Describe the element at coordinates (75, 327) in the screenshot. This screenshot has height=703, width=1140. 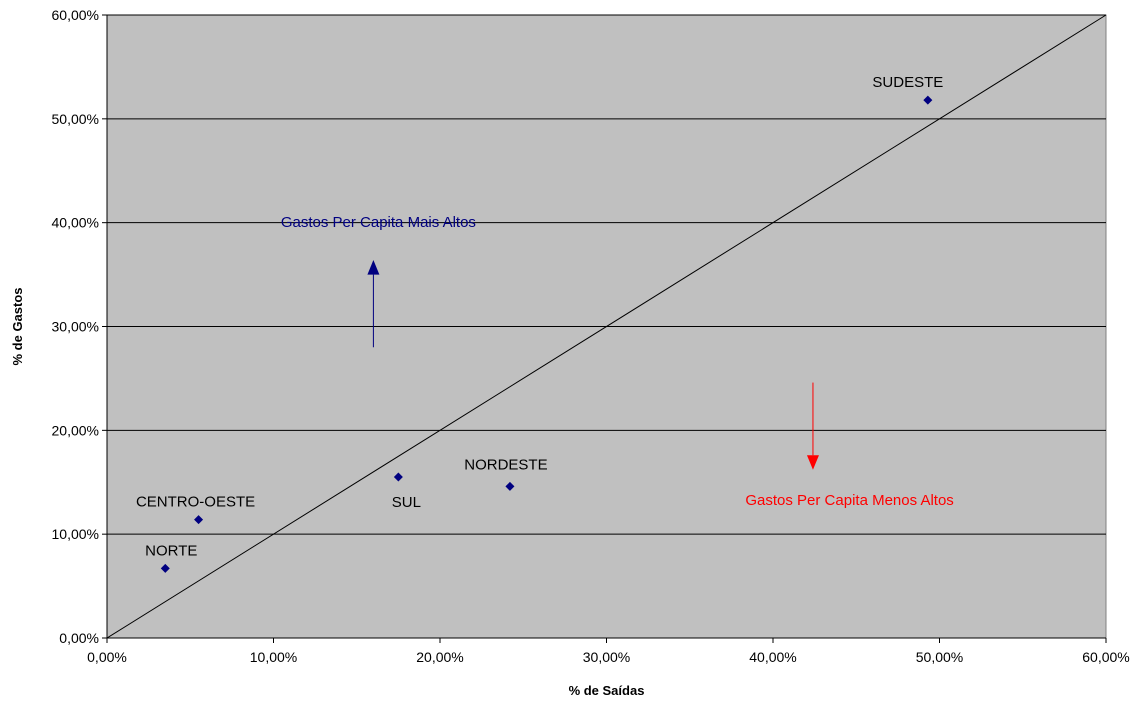
I see `y-tick-label: 30,00%` at that location.